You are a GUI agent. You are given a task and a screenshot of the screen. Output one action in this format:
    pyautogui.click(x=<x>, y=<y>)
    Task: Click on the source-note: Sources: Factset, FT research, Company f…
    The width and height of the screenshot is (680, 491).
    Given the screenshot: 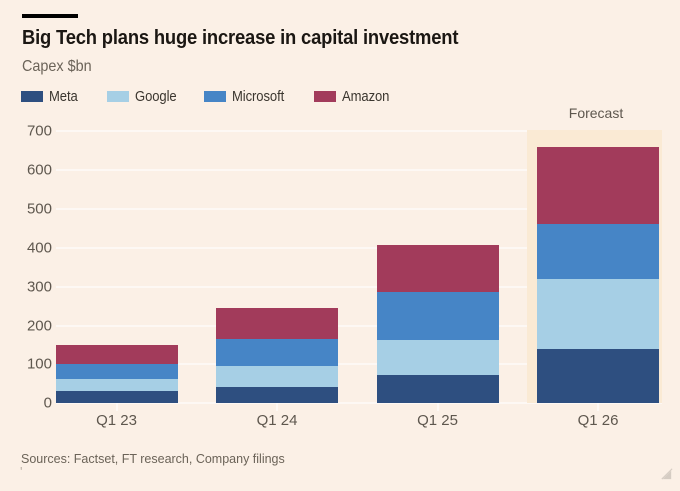 What is the action you would take?
    pyautogui.click(x=153, y=459)
    